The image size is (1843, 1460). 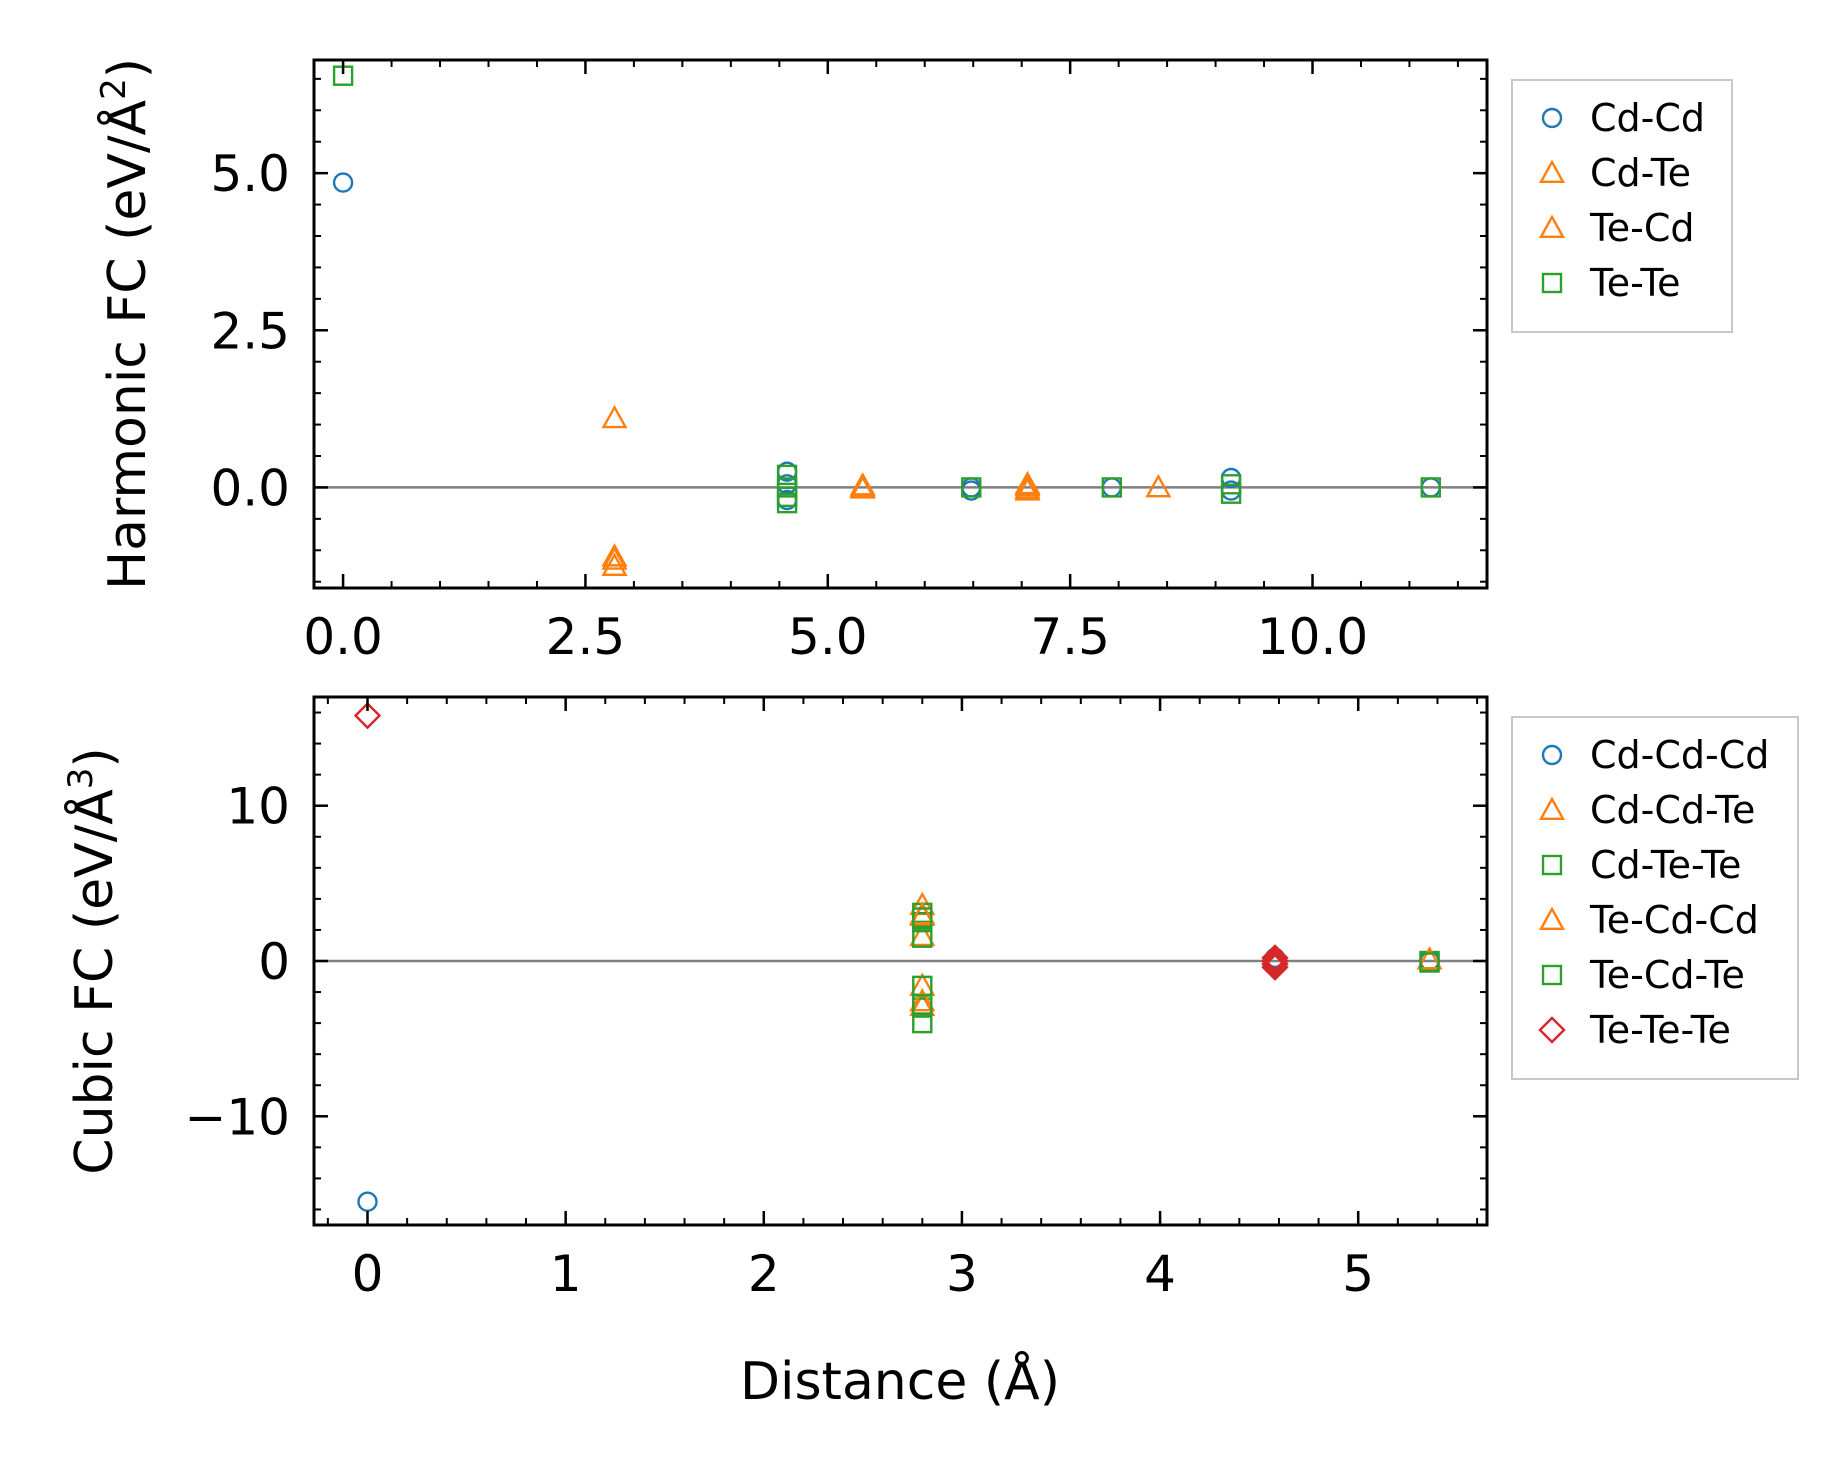 What do you see at coordinates (1070, 637) in the screenshot?
I see `x-tick-label: 7.5` at bounding box center [1070, 637].